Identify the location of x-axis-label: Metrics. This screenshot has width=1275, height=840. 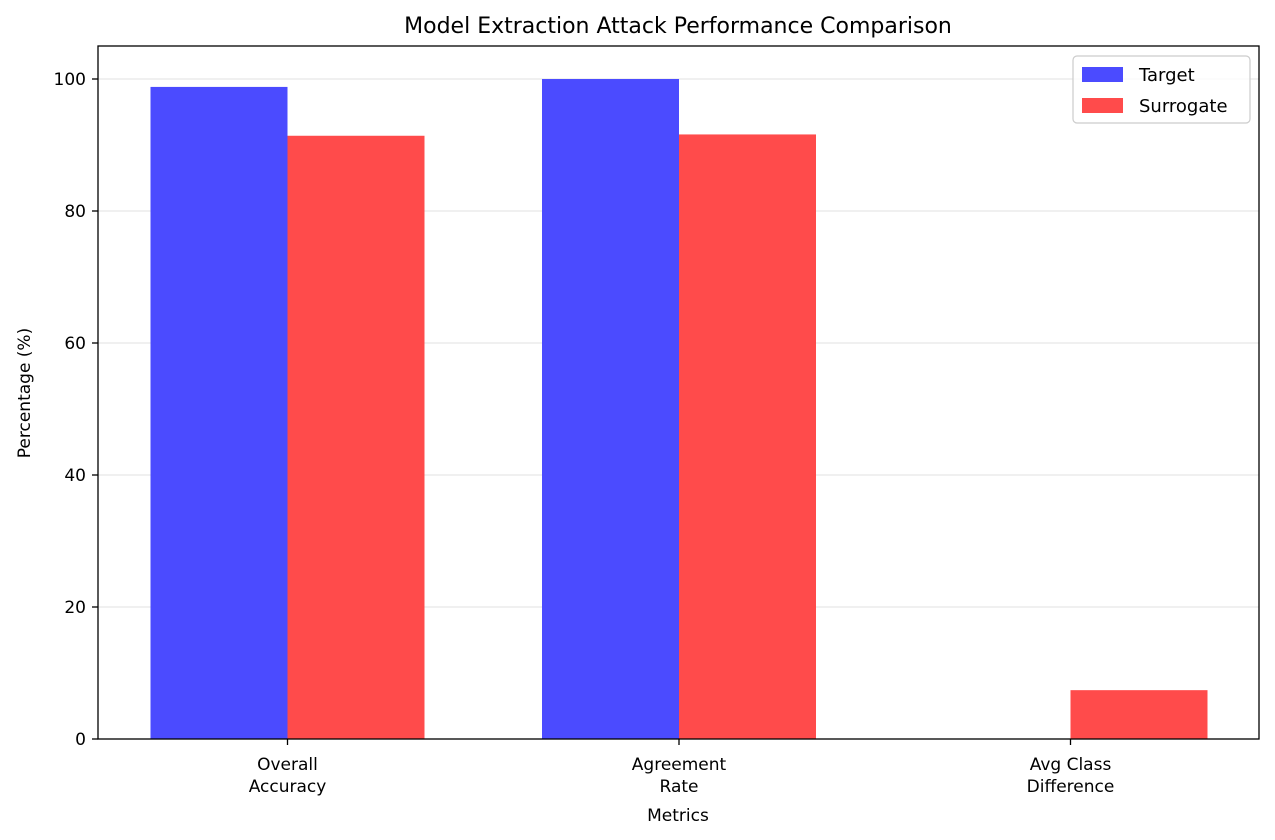
(678, 816).